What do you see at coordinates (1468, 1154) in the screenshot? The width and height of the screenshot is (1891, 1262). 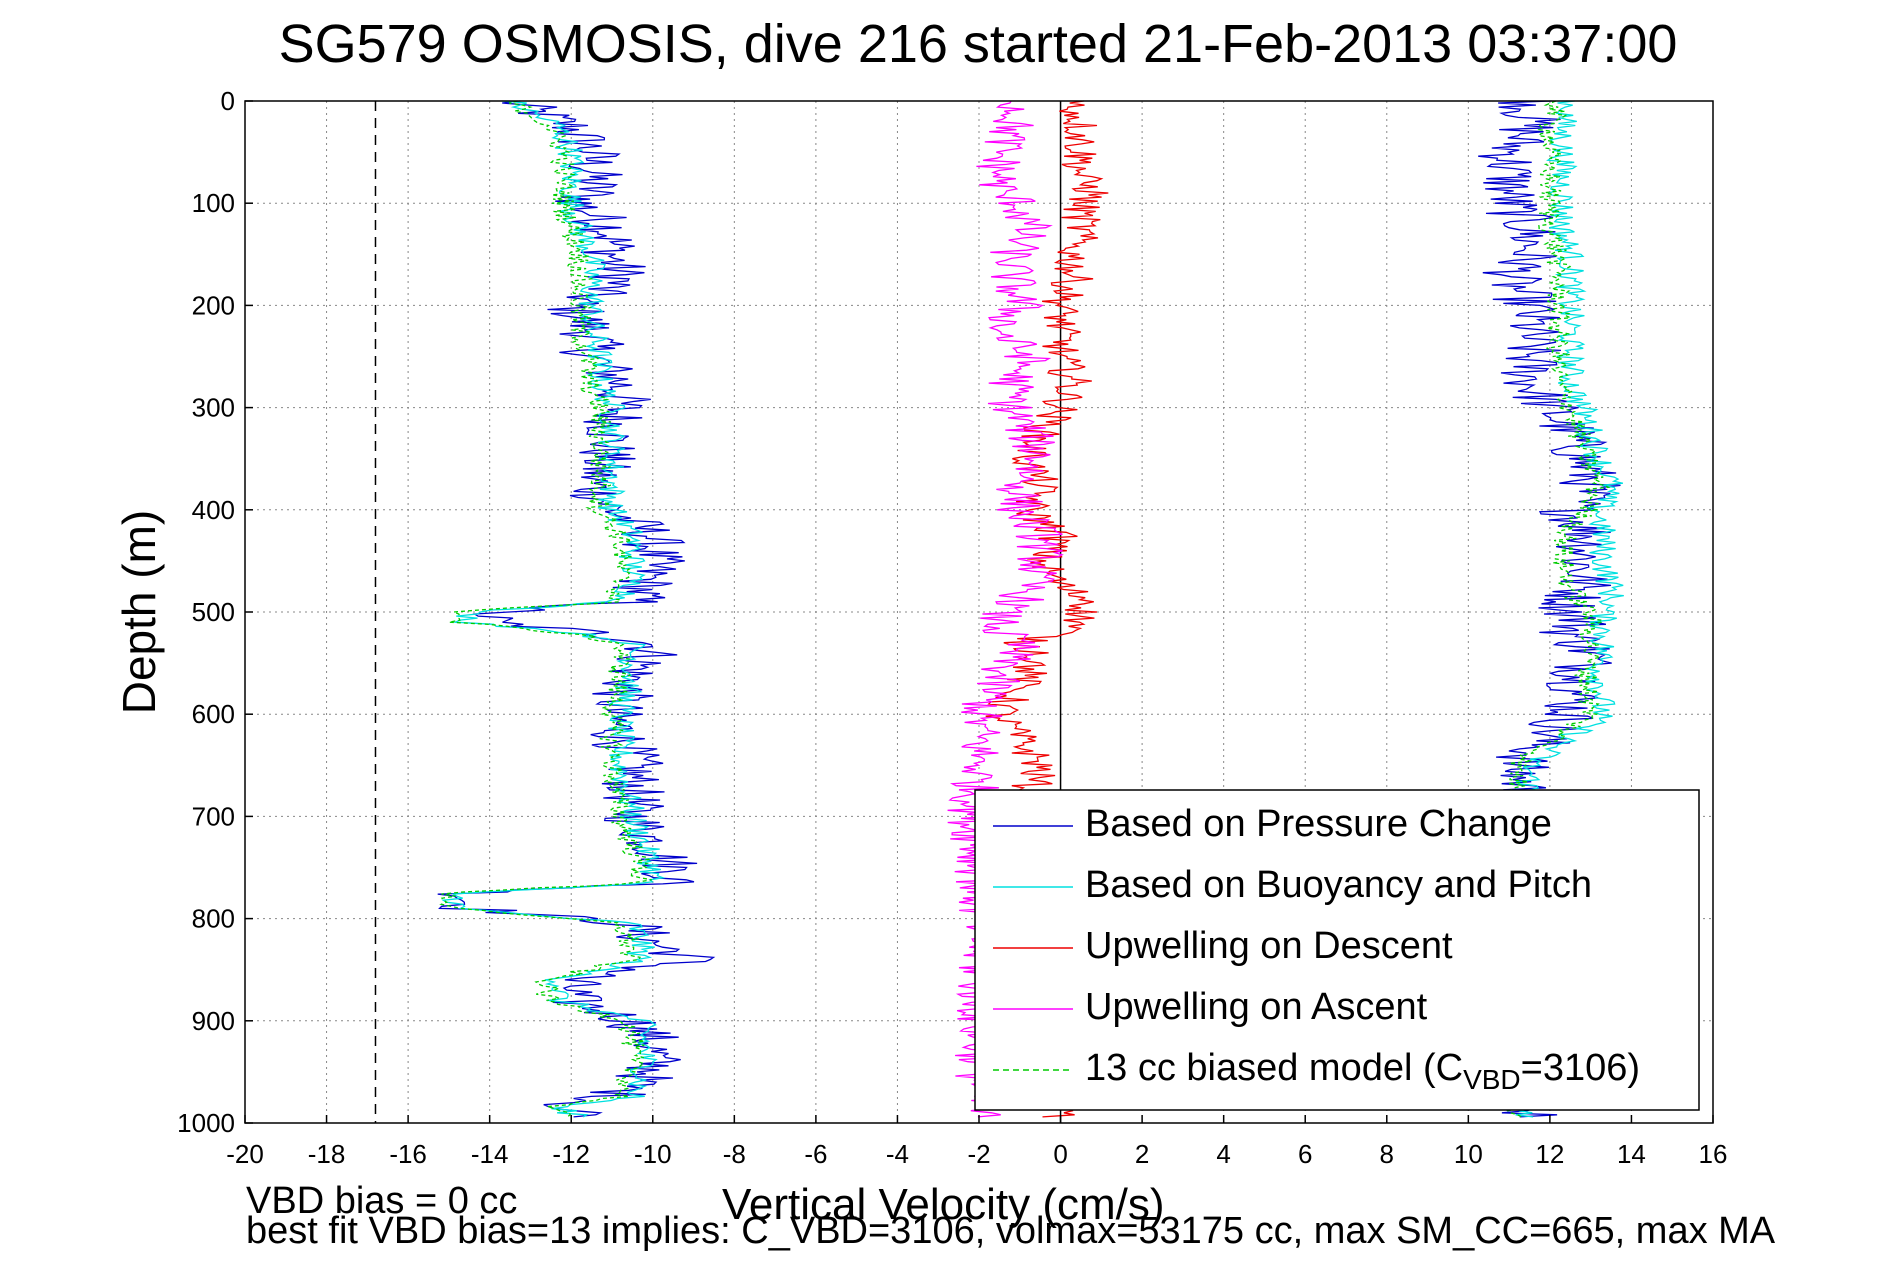 I see `x-tick-label: 10` at bounding box center [1468, 1154].